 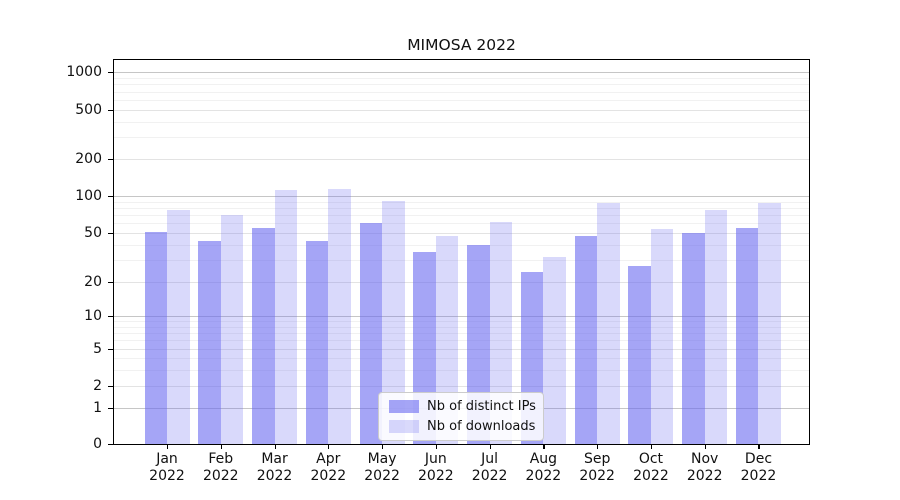 What do you see at coordinates (274, 459) in the screenshot?
I see `x-tick-month: Mar` at bounding box center [274, 459].